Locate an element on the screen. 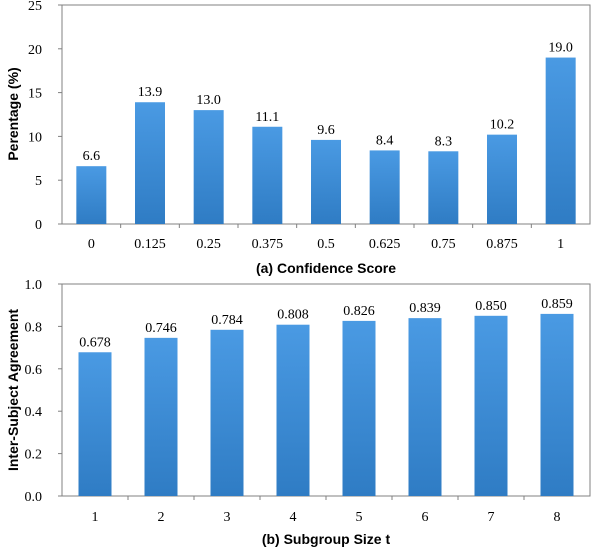 The height and width of the screenshot is (548, 594). bar-value-label: 0.826 is located at coordinates (359, 311).